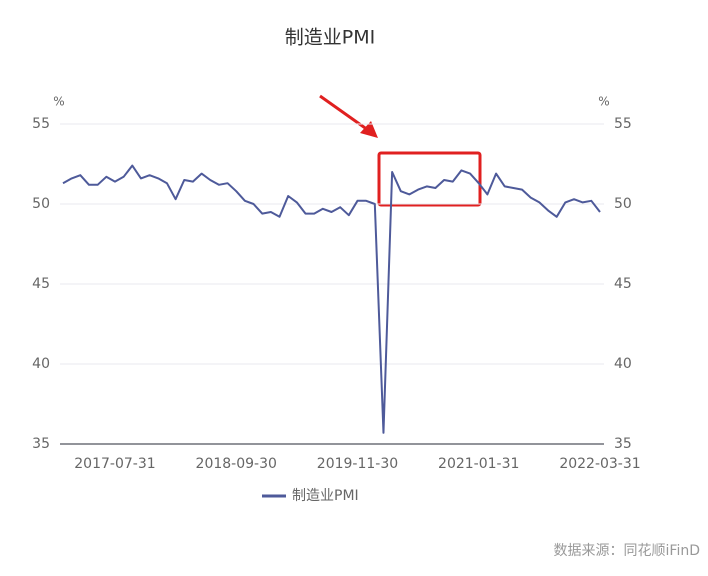  I want to click on highlight-box, so click(429, 179).